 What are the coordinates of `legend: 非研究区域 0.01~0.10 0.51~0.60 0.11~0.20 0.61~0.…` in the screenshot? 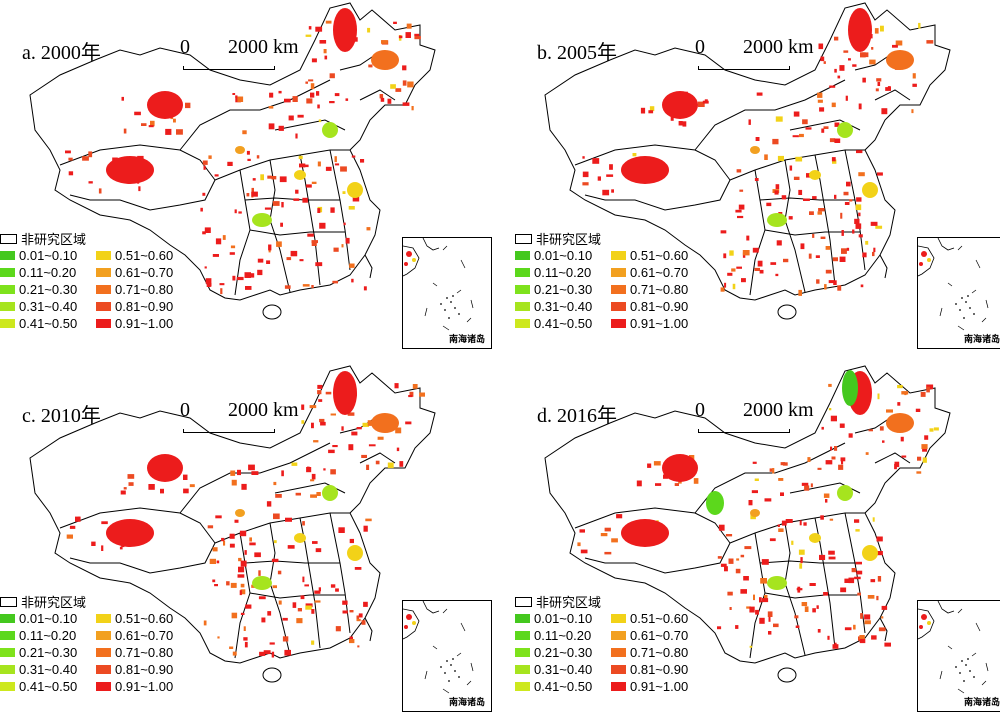 It's located at (630, 644).